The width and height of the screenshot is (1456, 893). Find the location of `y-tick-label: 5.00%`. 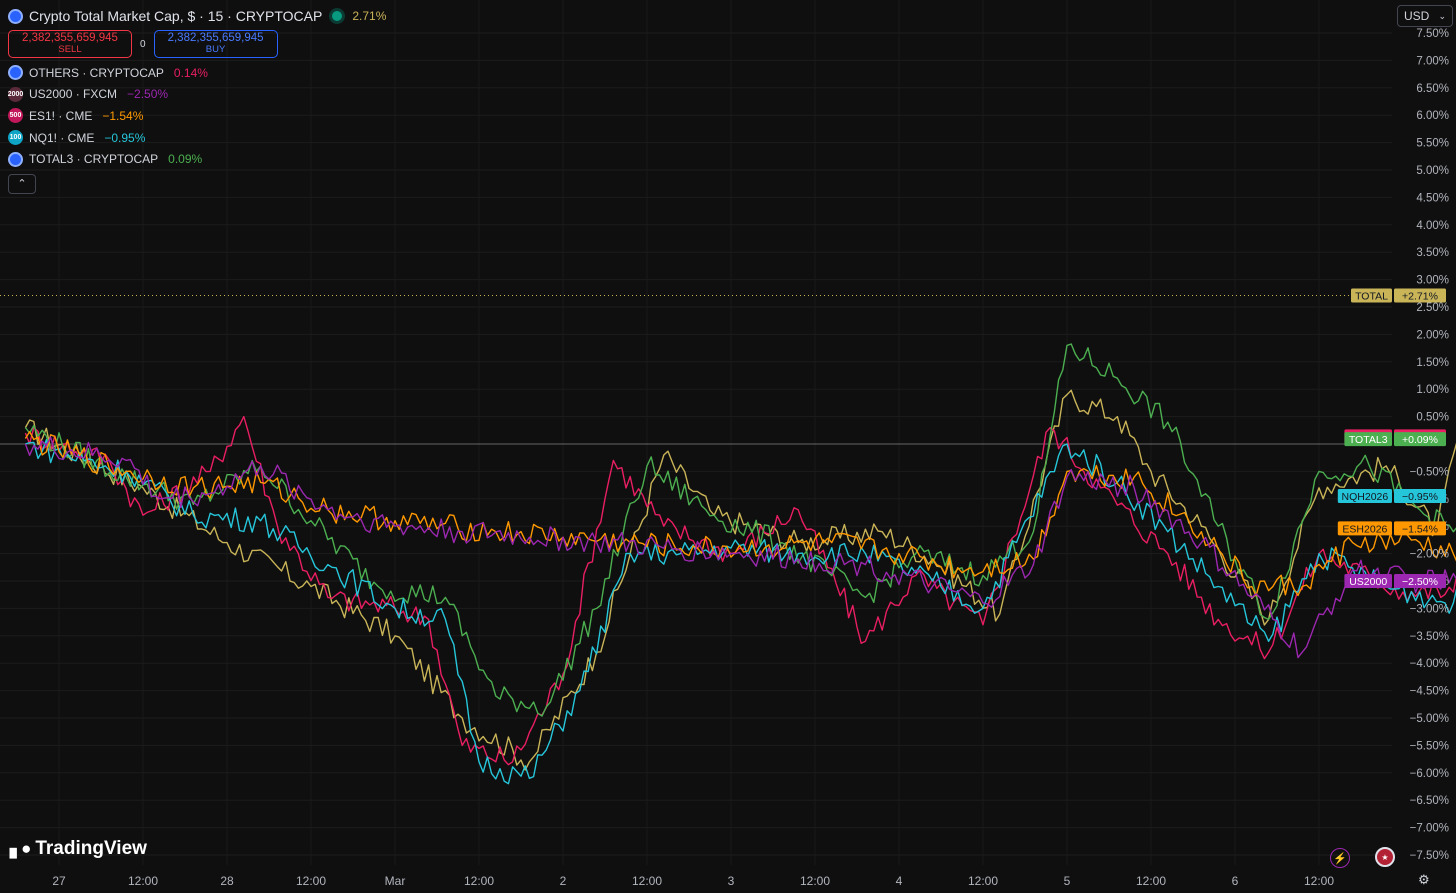

y-tick-label: 5.00% is located at coordinates (1432, 171).